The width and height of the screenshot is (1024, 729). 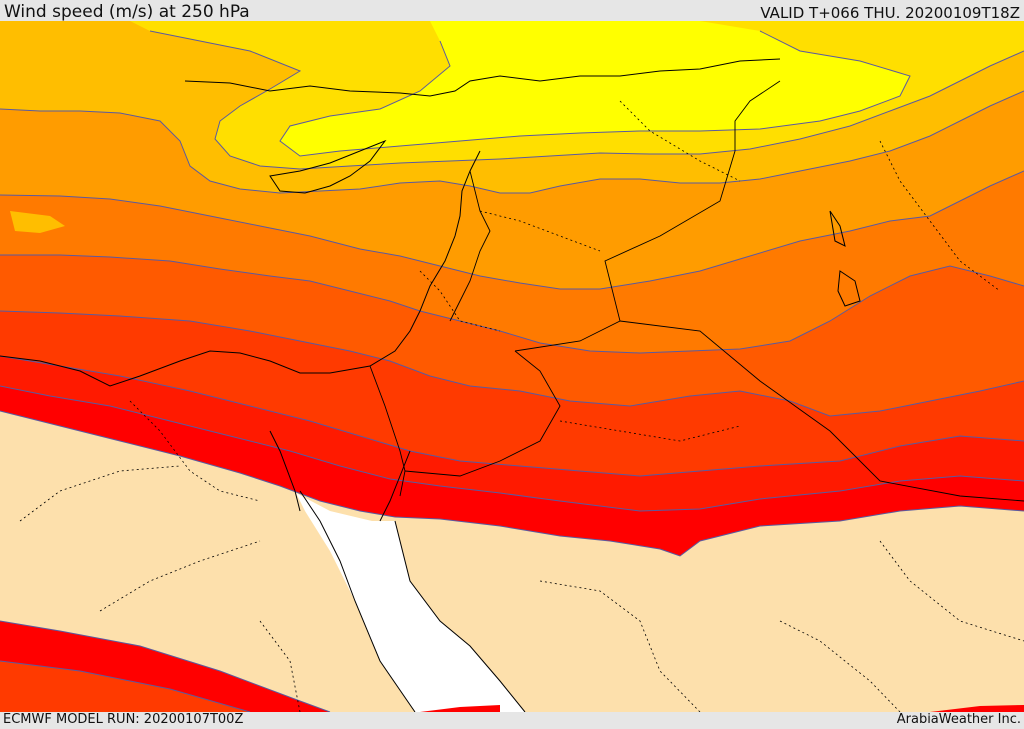 What do you see at coordinates (595, 88) in the screenshot?
I see `wind-band-9-core` at bounding box center [595, 88].